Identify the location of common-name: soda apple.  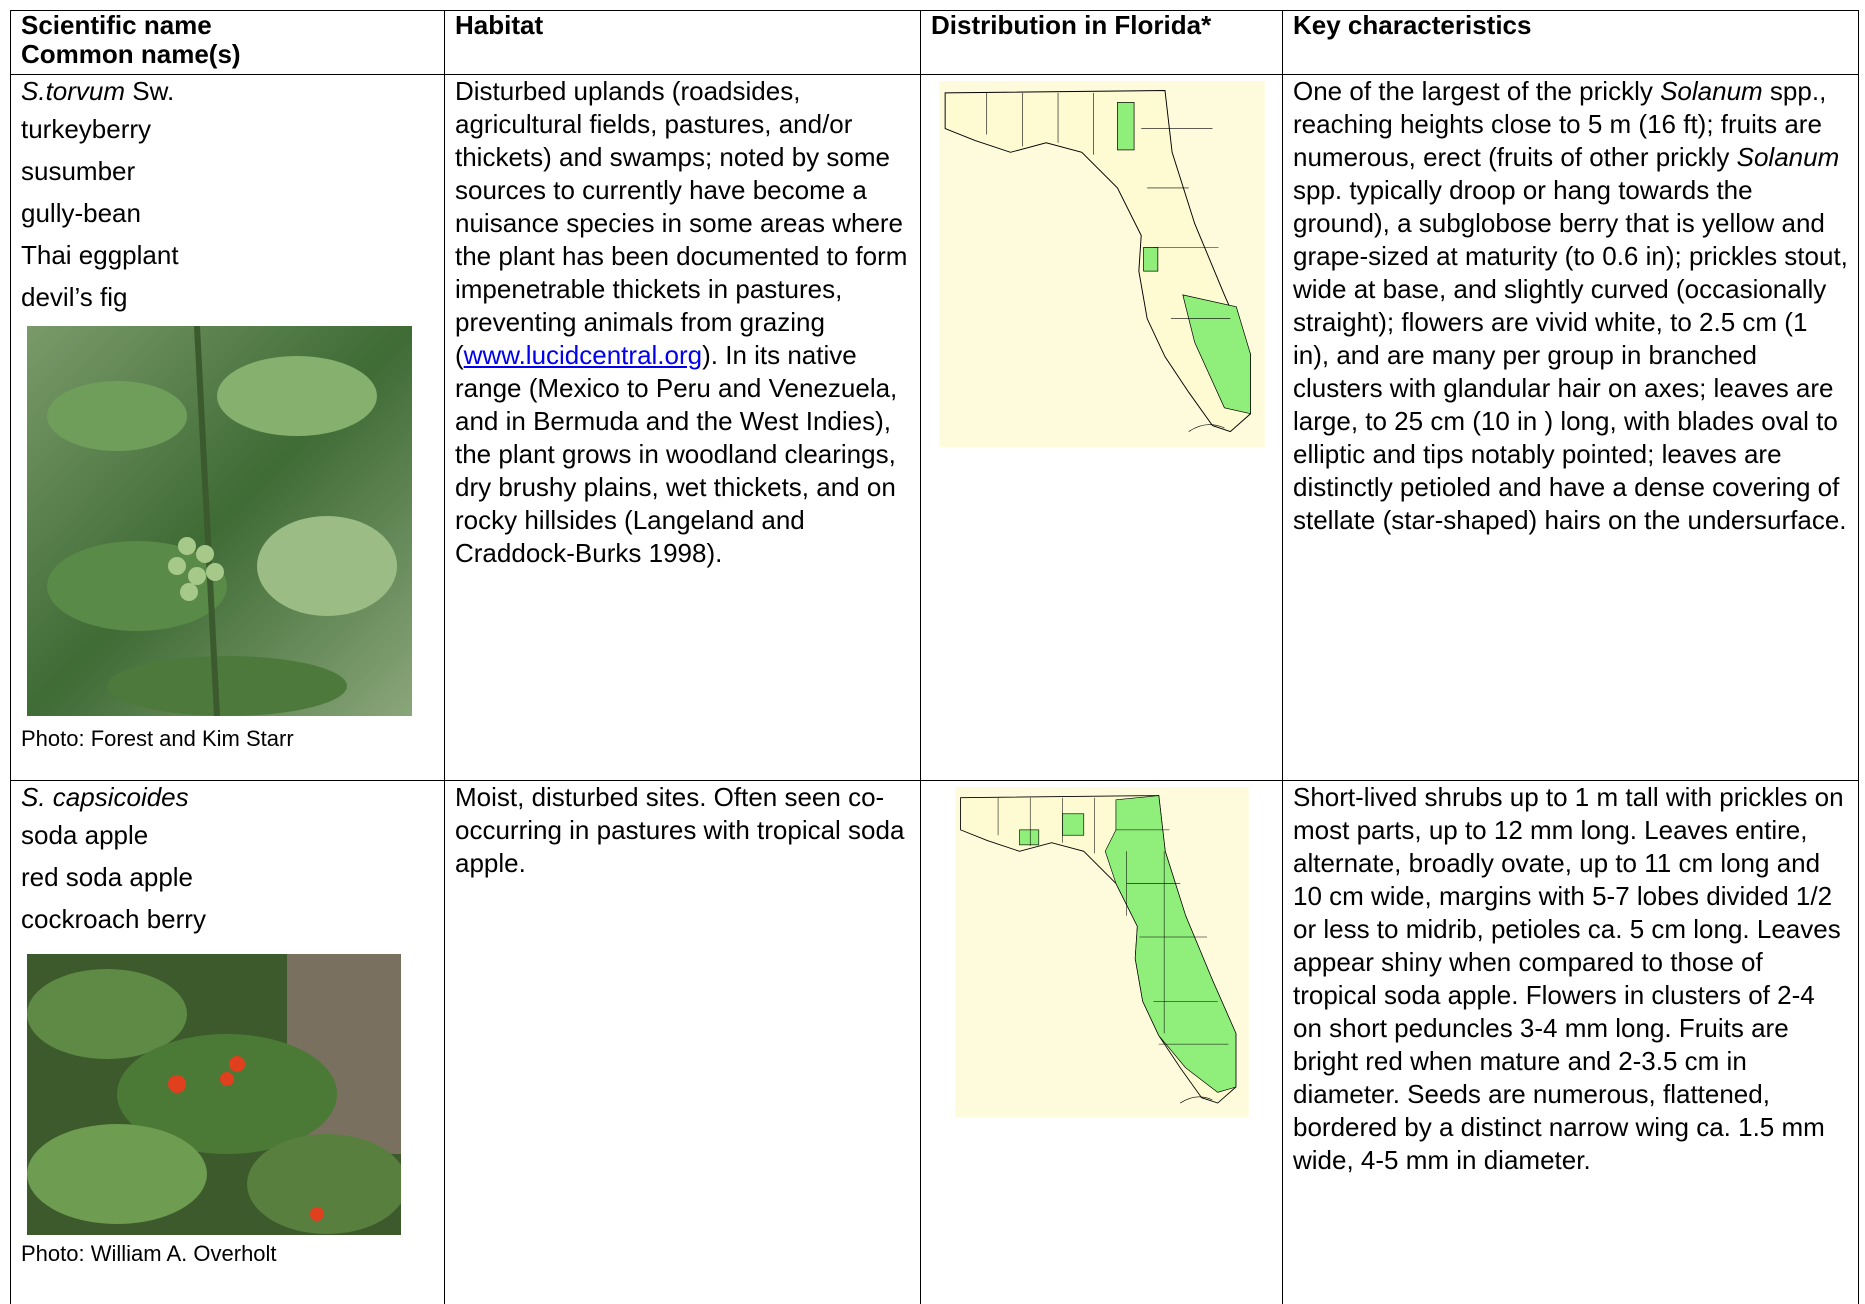
(85, 835).